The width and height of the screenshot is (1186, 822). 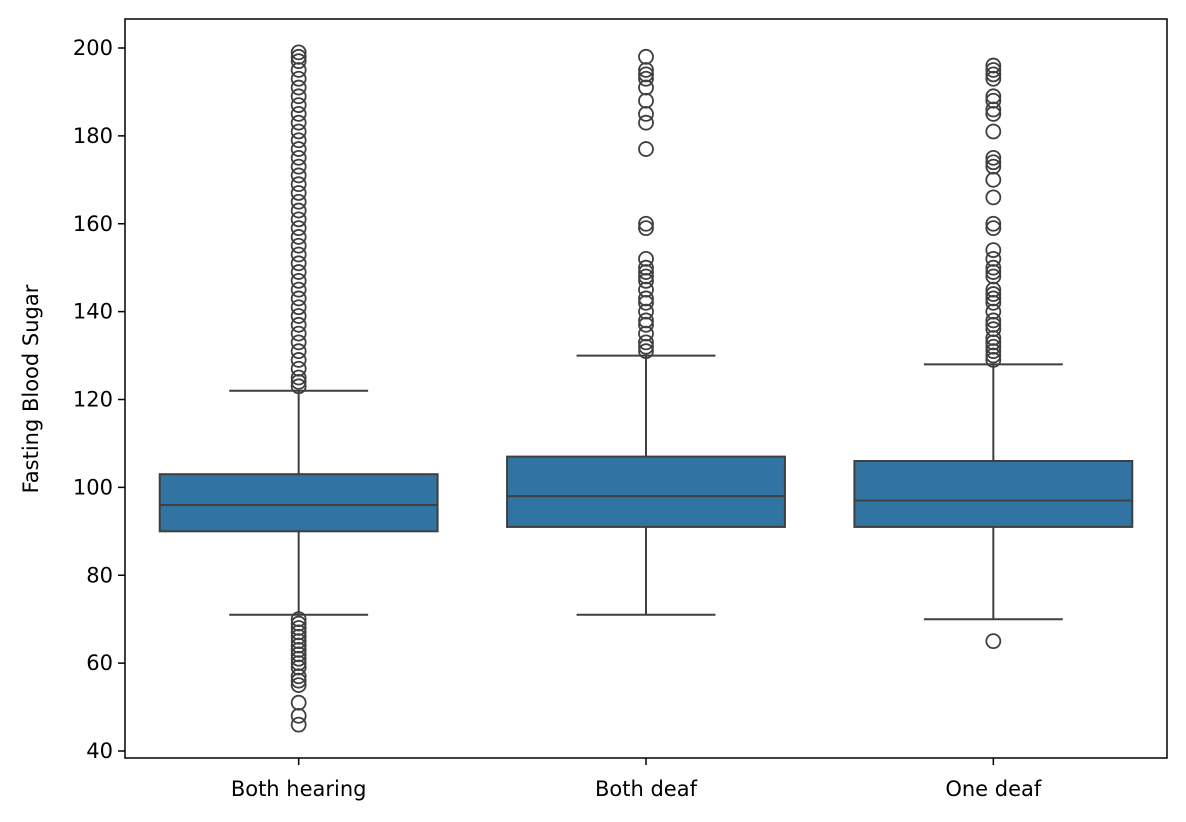 I want to click on x-tick-label: One deaf, so click(x=993, y=789).